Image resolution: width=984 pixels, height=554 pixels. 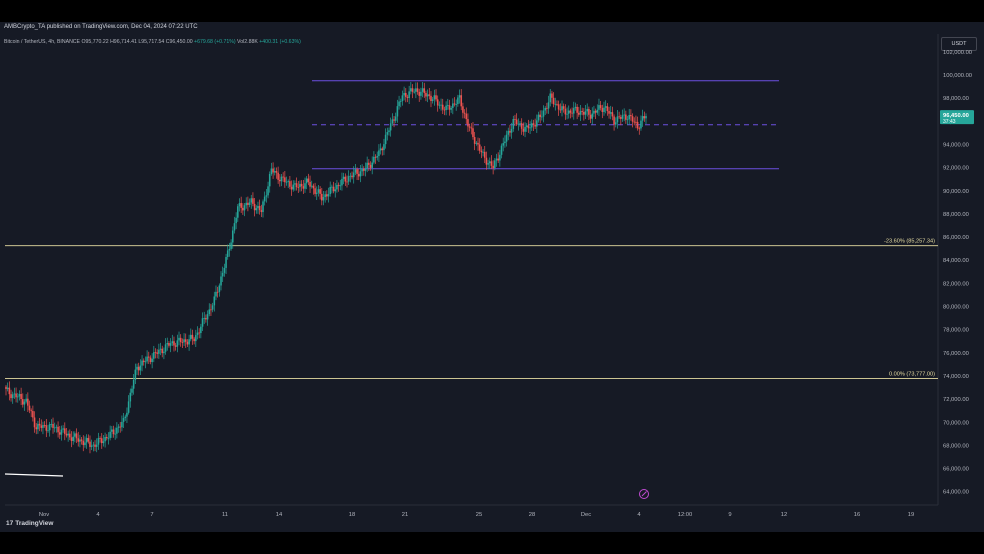 What do you see at coordinates (956, 377) in the screenshot?
I see `y-tick-label: 74,000.00` at bounding box center [956, 377].